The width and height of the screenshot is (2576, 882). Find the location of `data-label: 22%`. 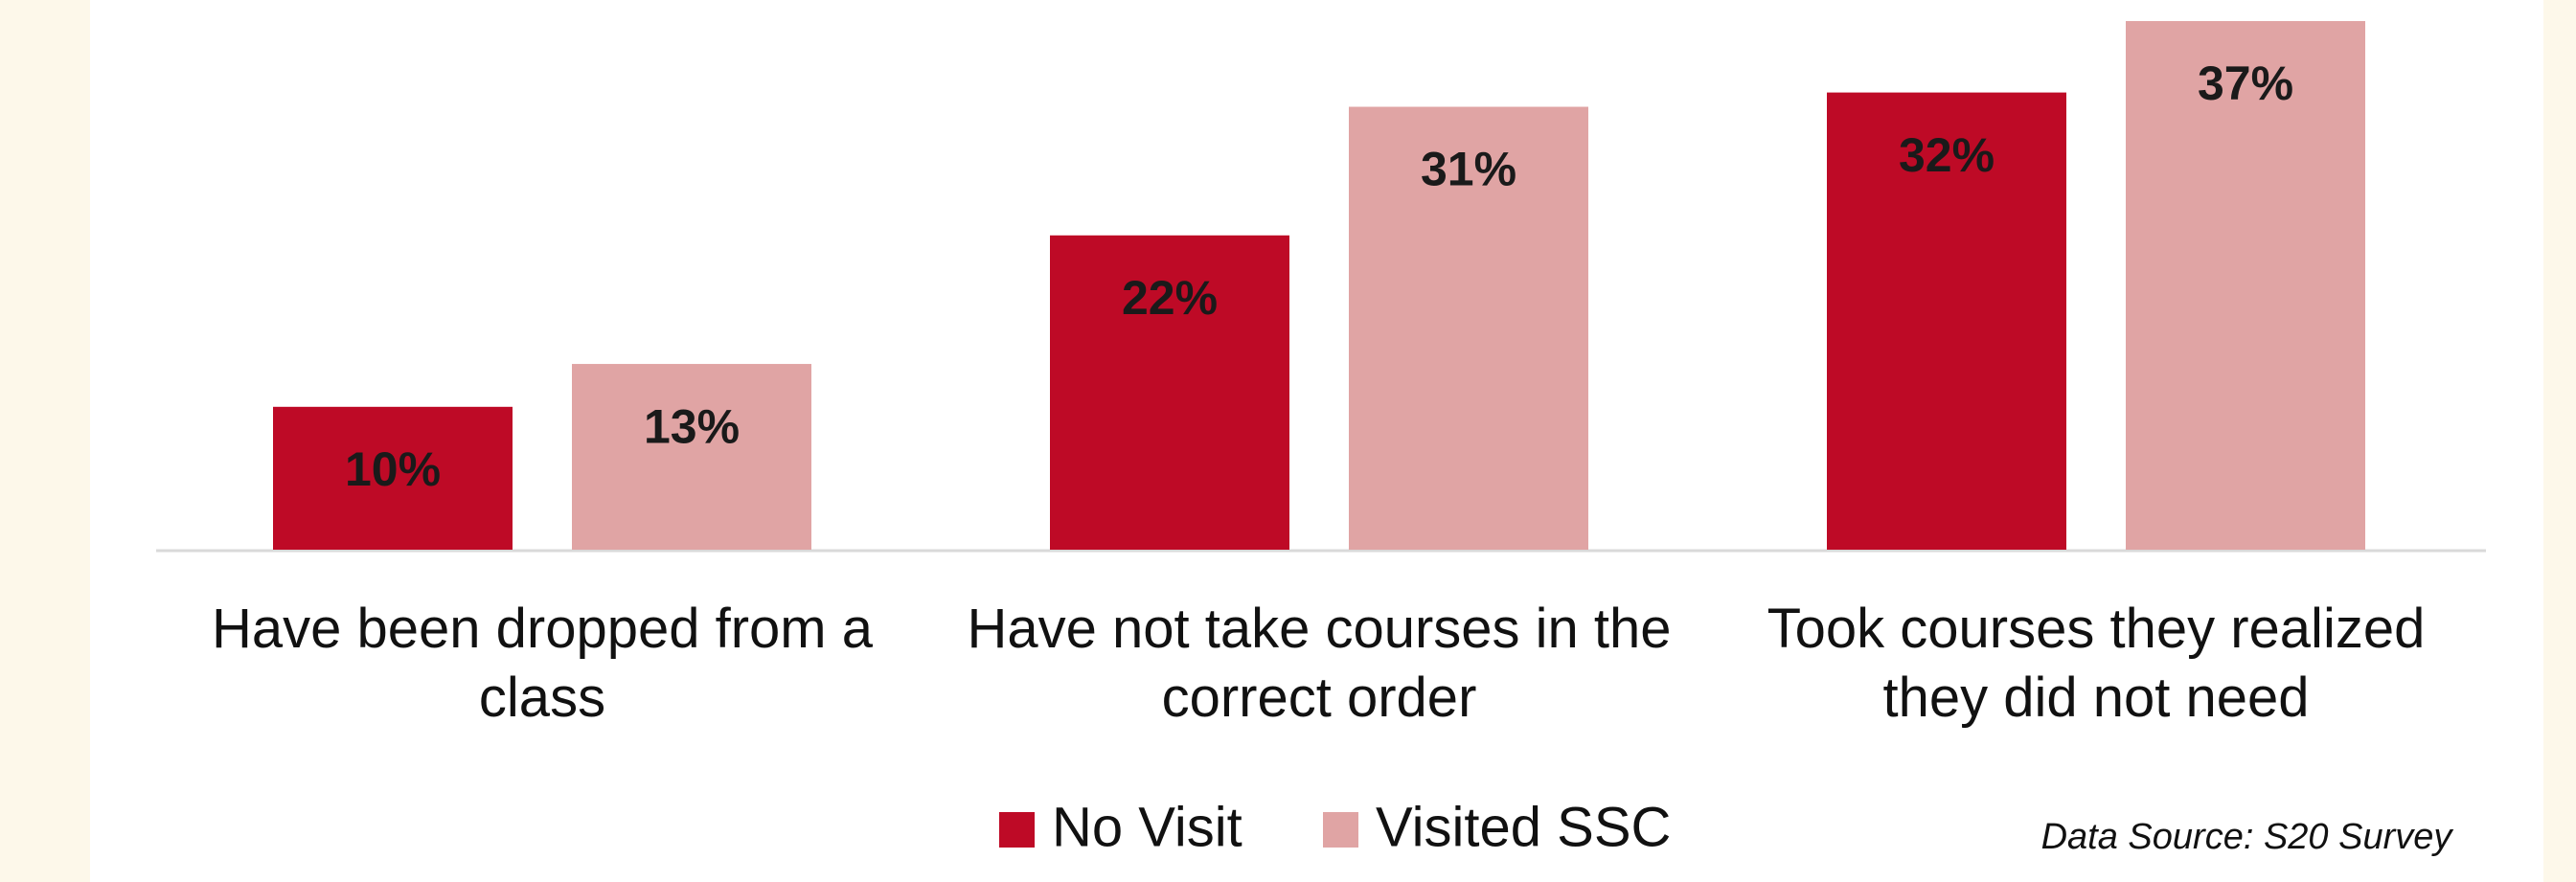

data-label: 22% is located at coordinates (1170, 298).